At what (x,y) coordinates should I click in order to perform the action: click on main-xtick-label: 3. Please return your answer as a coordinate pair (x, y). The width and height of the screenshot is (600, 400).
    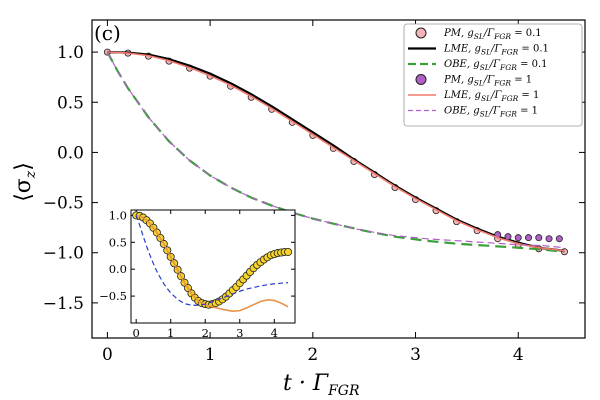
    Looking at the image, I should click on (415, 355).